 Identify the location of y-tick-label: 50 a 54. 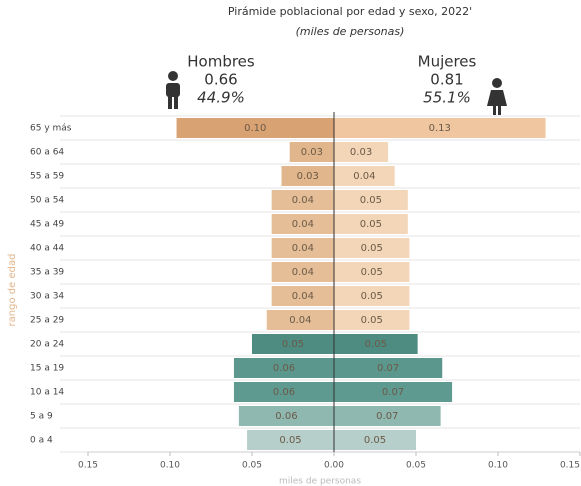
(47, 201).